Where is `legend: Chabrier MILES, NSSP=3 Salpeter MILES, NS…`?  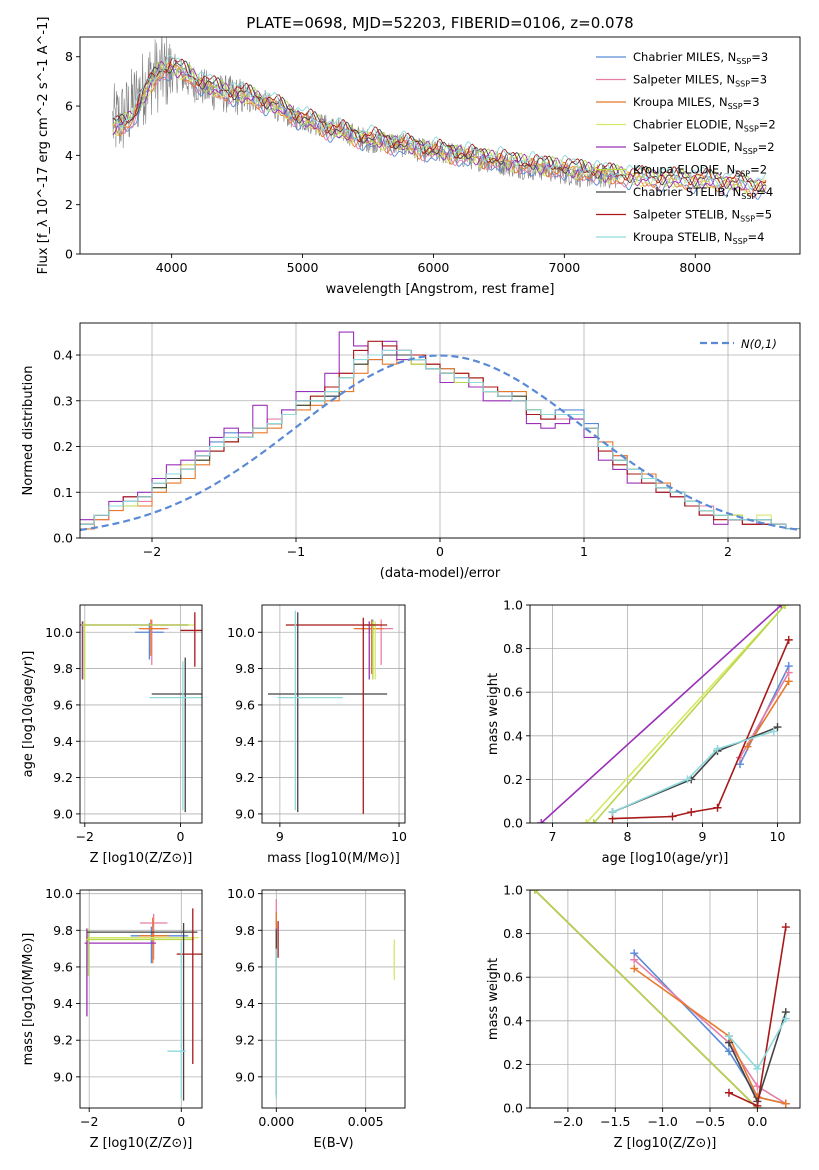 legend: Chabrier MILES, NSSP=3 Salpeter MILES, NS… is located at coordinates (686, 148).